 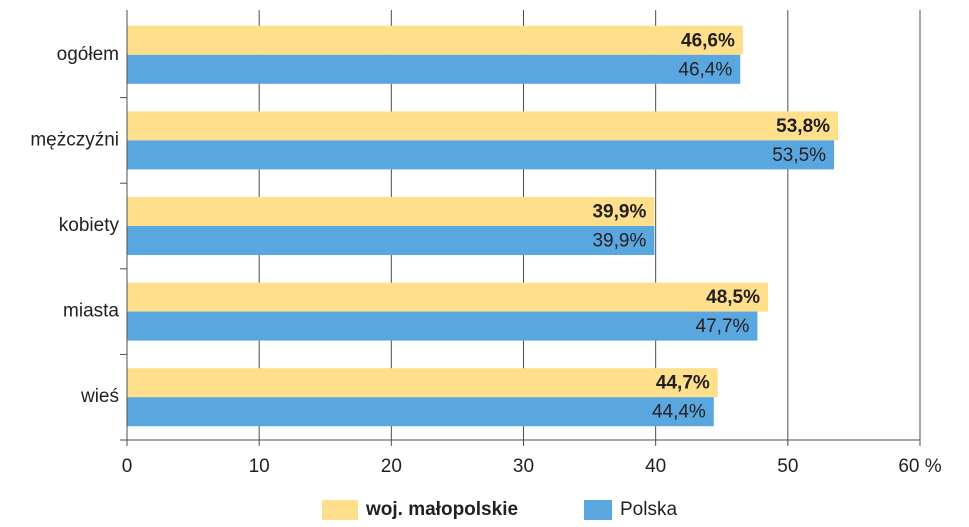 What do you see at coordinates (705, 69) in the screenshot?
I see `value-label: 46,4%` at bounding box center [705, 69].